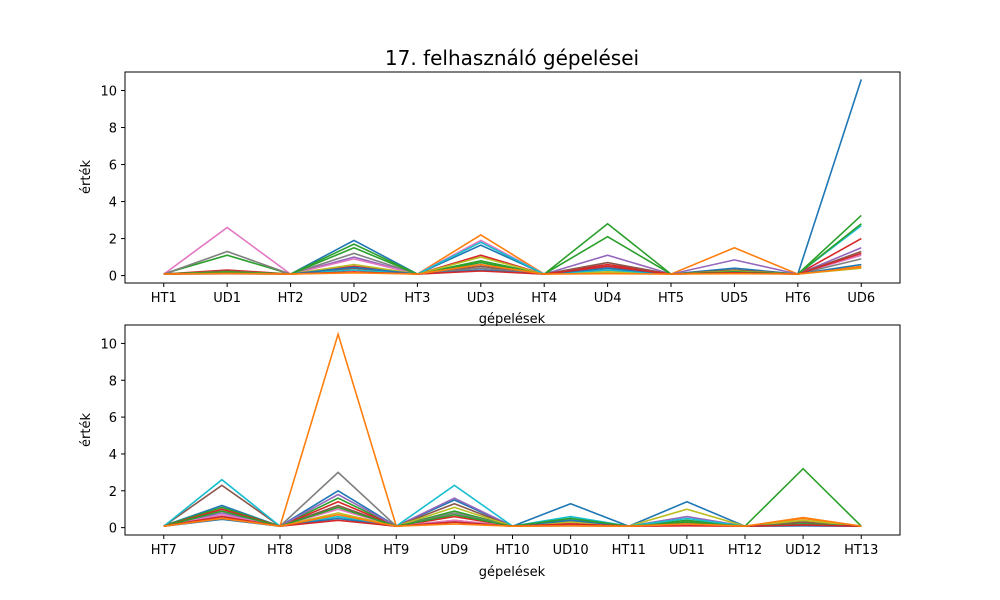  Describe the element at coordinates (481, 298) in the screenshot. I see `top-xtick-label: UD3` at that location.